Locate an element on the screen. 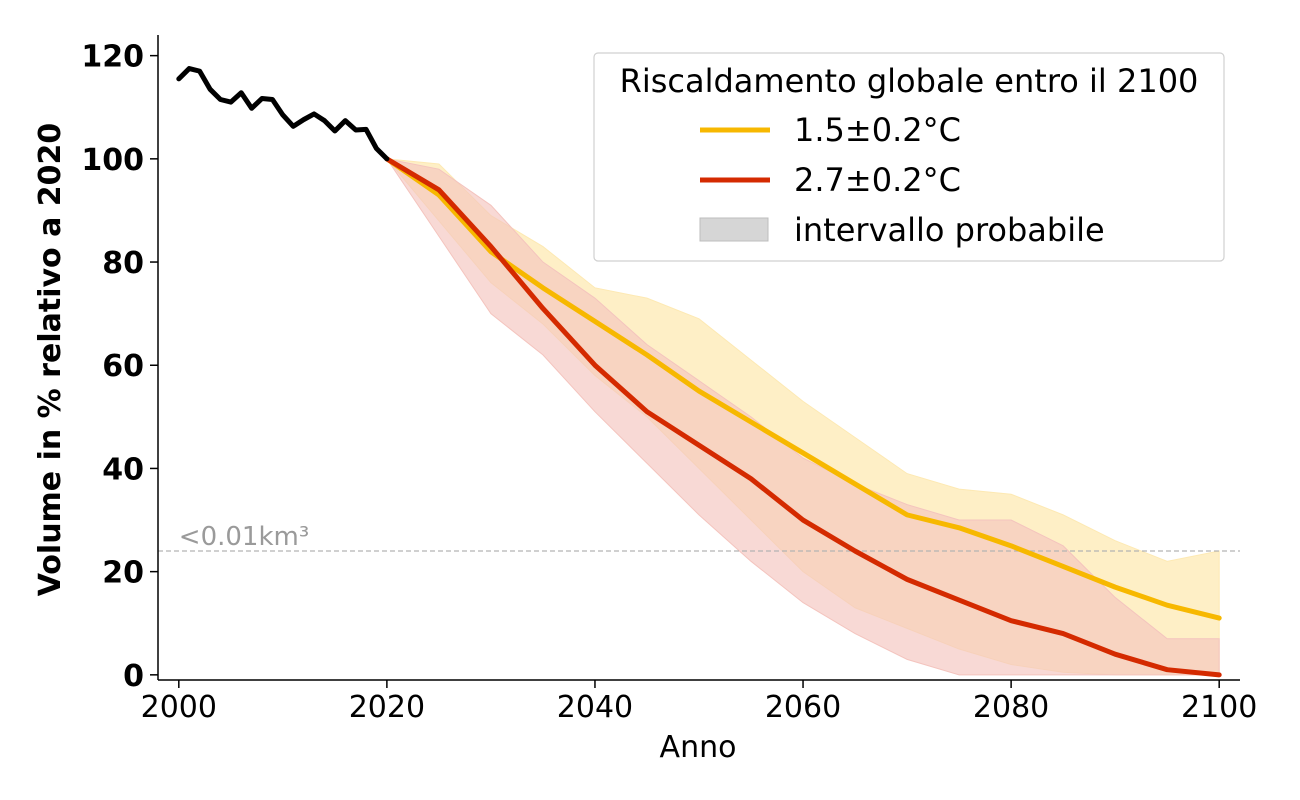 This screenshot has height=800, width=1300. y-tick-label-40: 40 is located at coordinates (123, 469).